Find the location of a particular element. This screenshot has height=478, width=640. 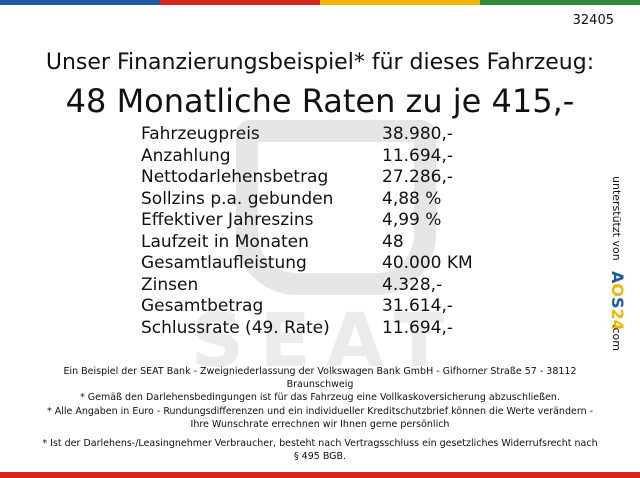

row-value: 38.980,- is located at coordinates (418, 134).